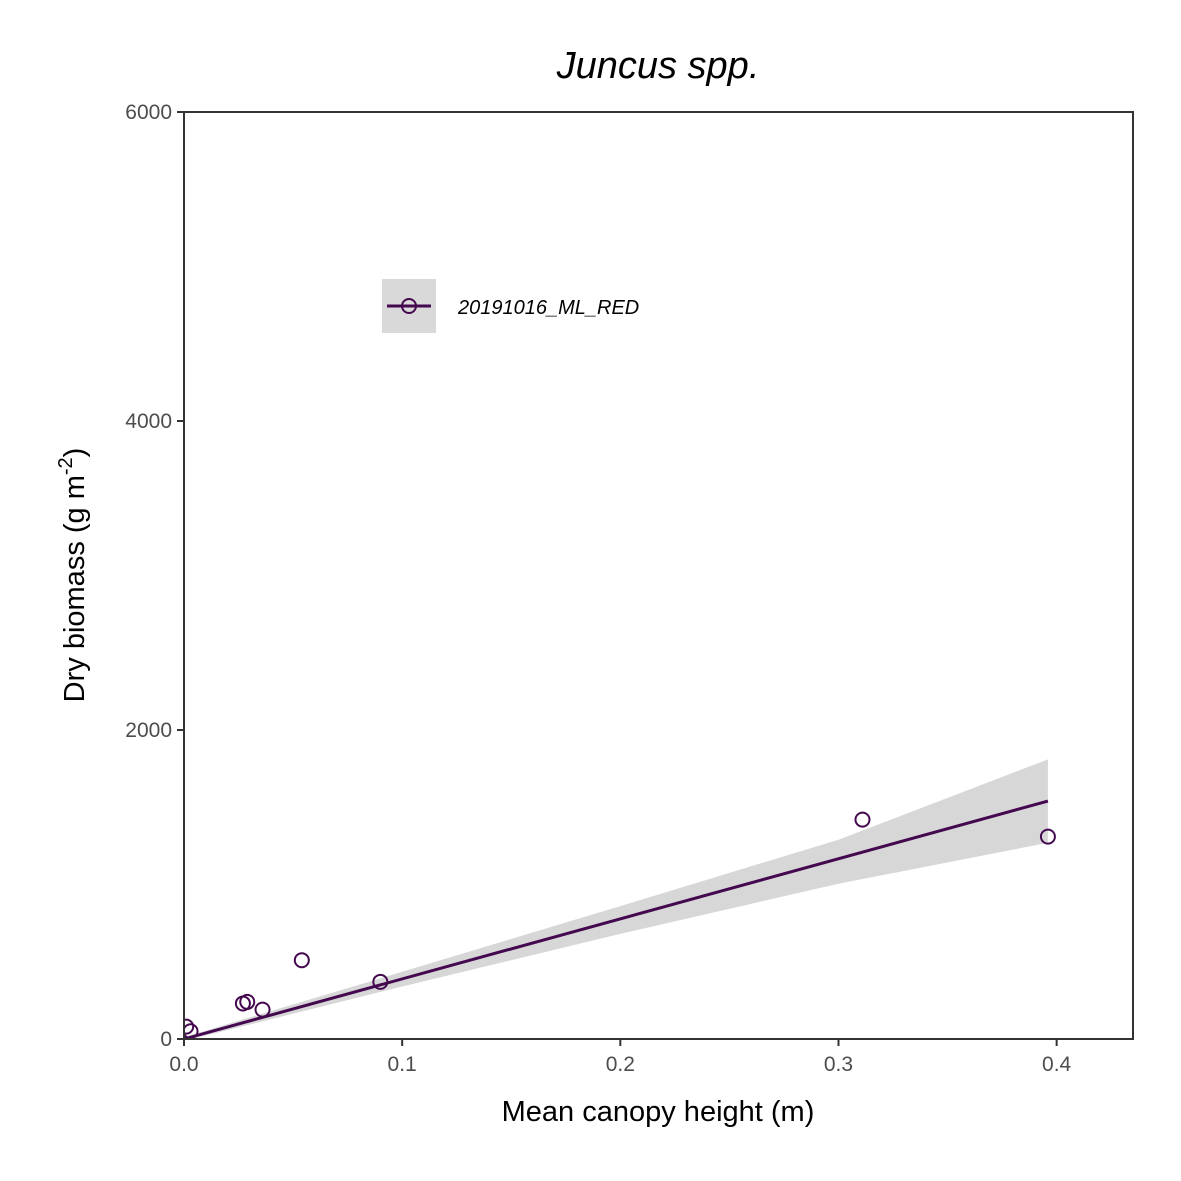 Image resolution: width=1181 pixels, height=1181 pixels. I want to click on y-axis-title-suffix: ), so click(75, 453).